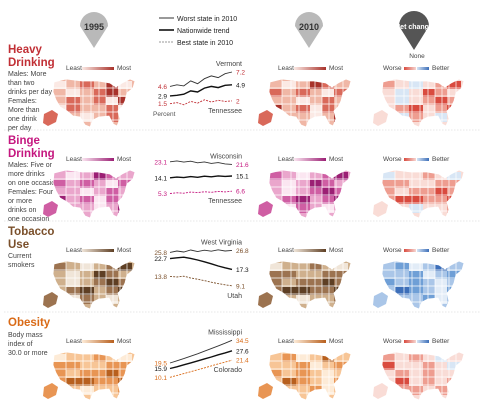 The image size is (484, 405). I want to click on row-tobacco-alaska-1995, so click(50, 300).